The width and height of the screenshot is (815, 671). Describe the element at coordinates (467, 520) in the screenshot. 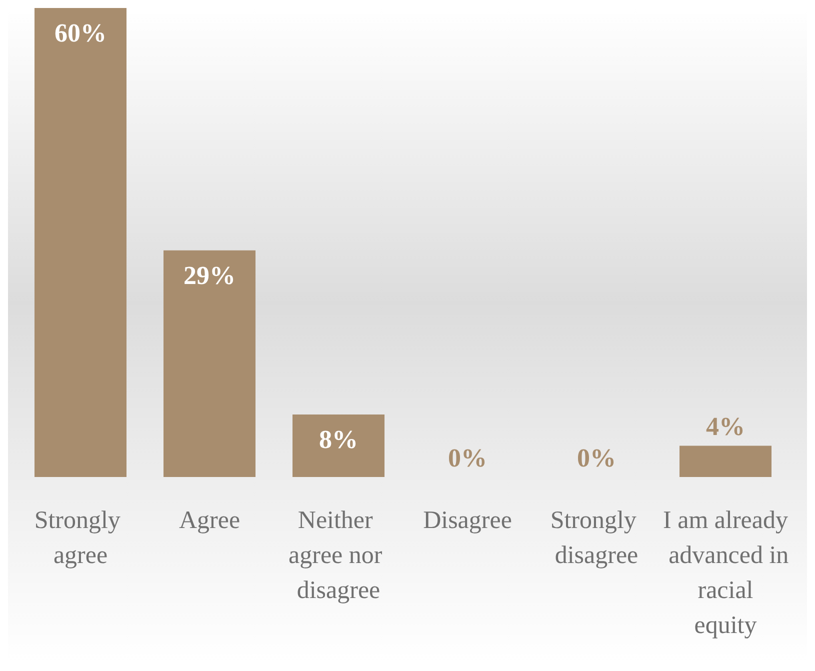

I see `x-tick-label: Disagree` at that location.